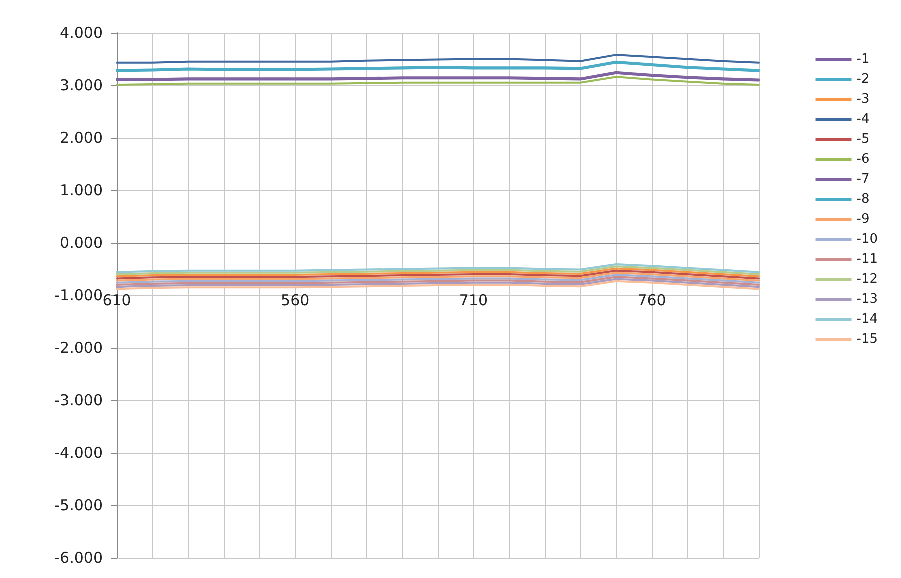 The height and width of the screenshot is (578, 901). I want to click on x-tick-label: 710, so click(473, 301).